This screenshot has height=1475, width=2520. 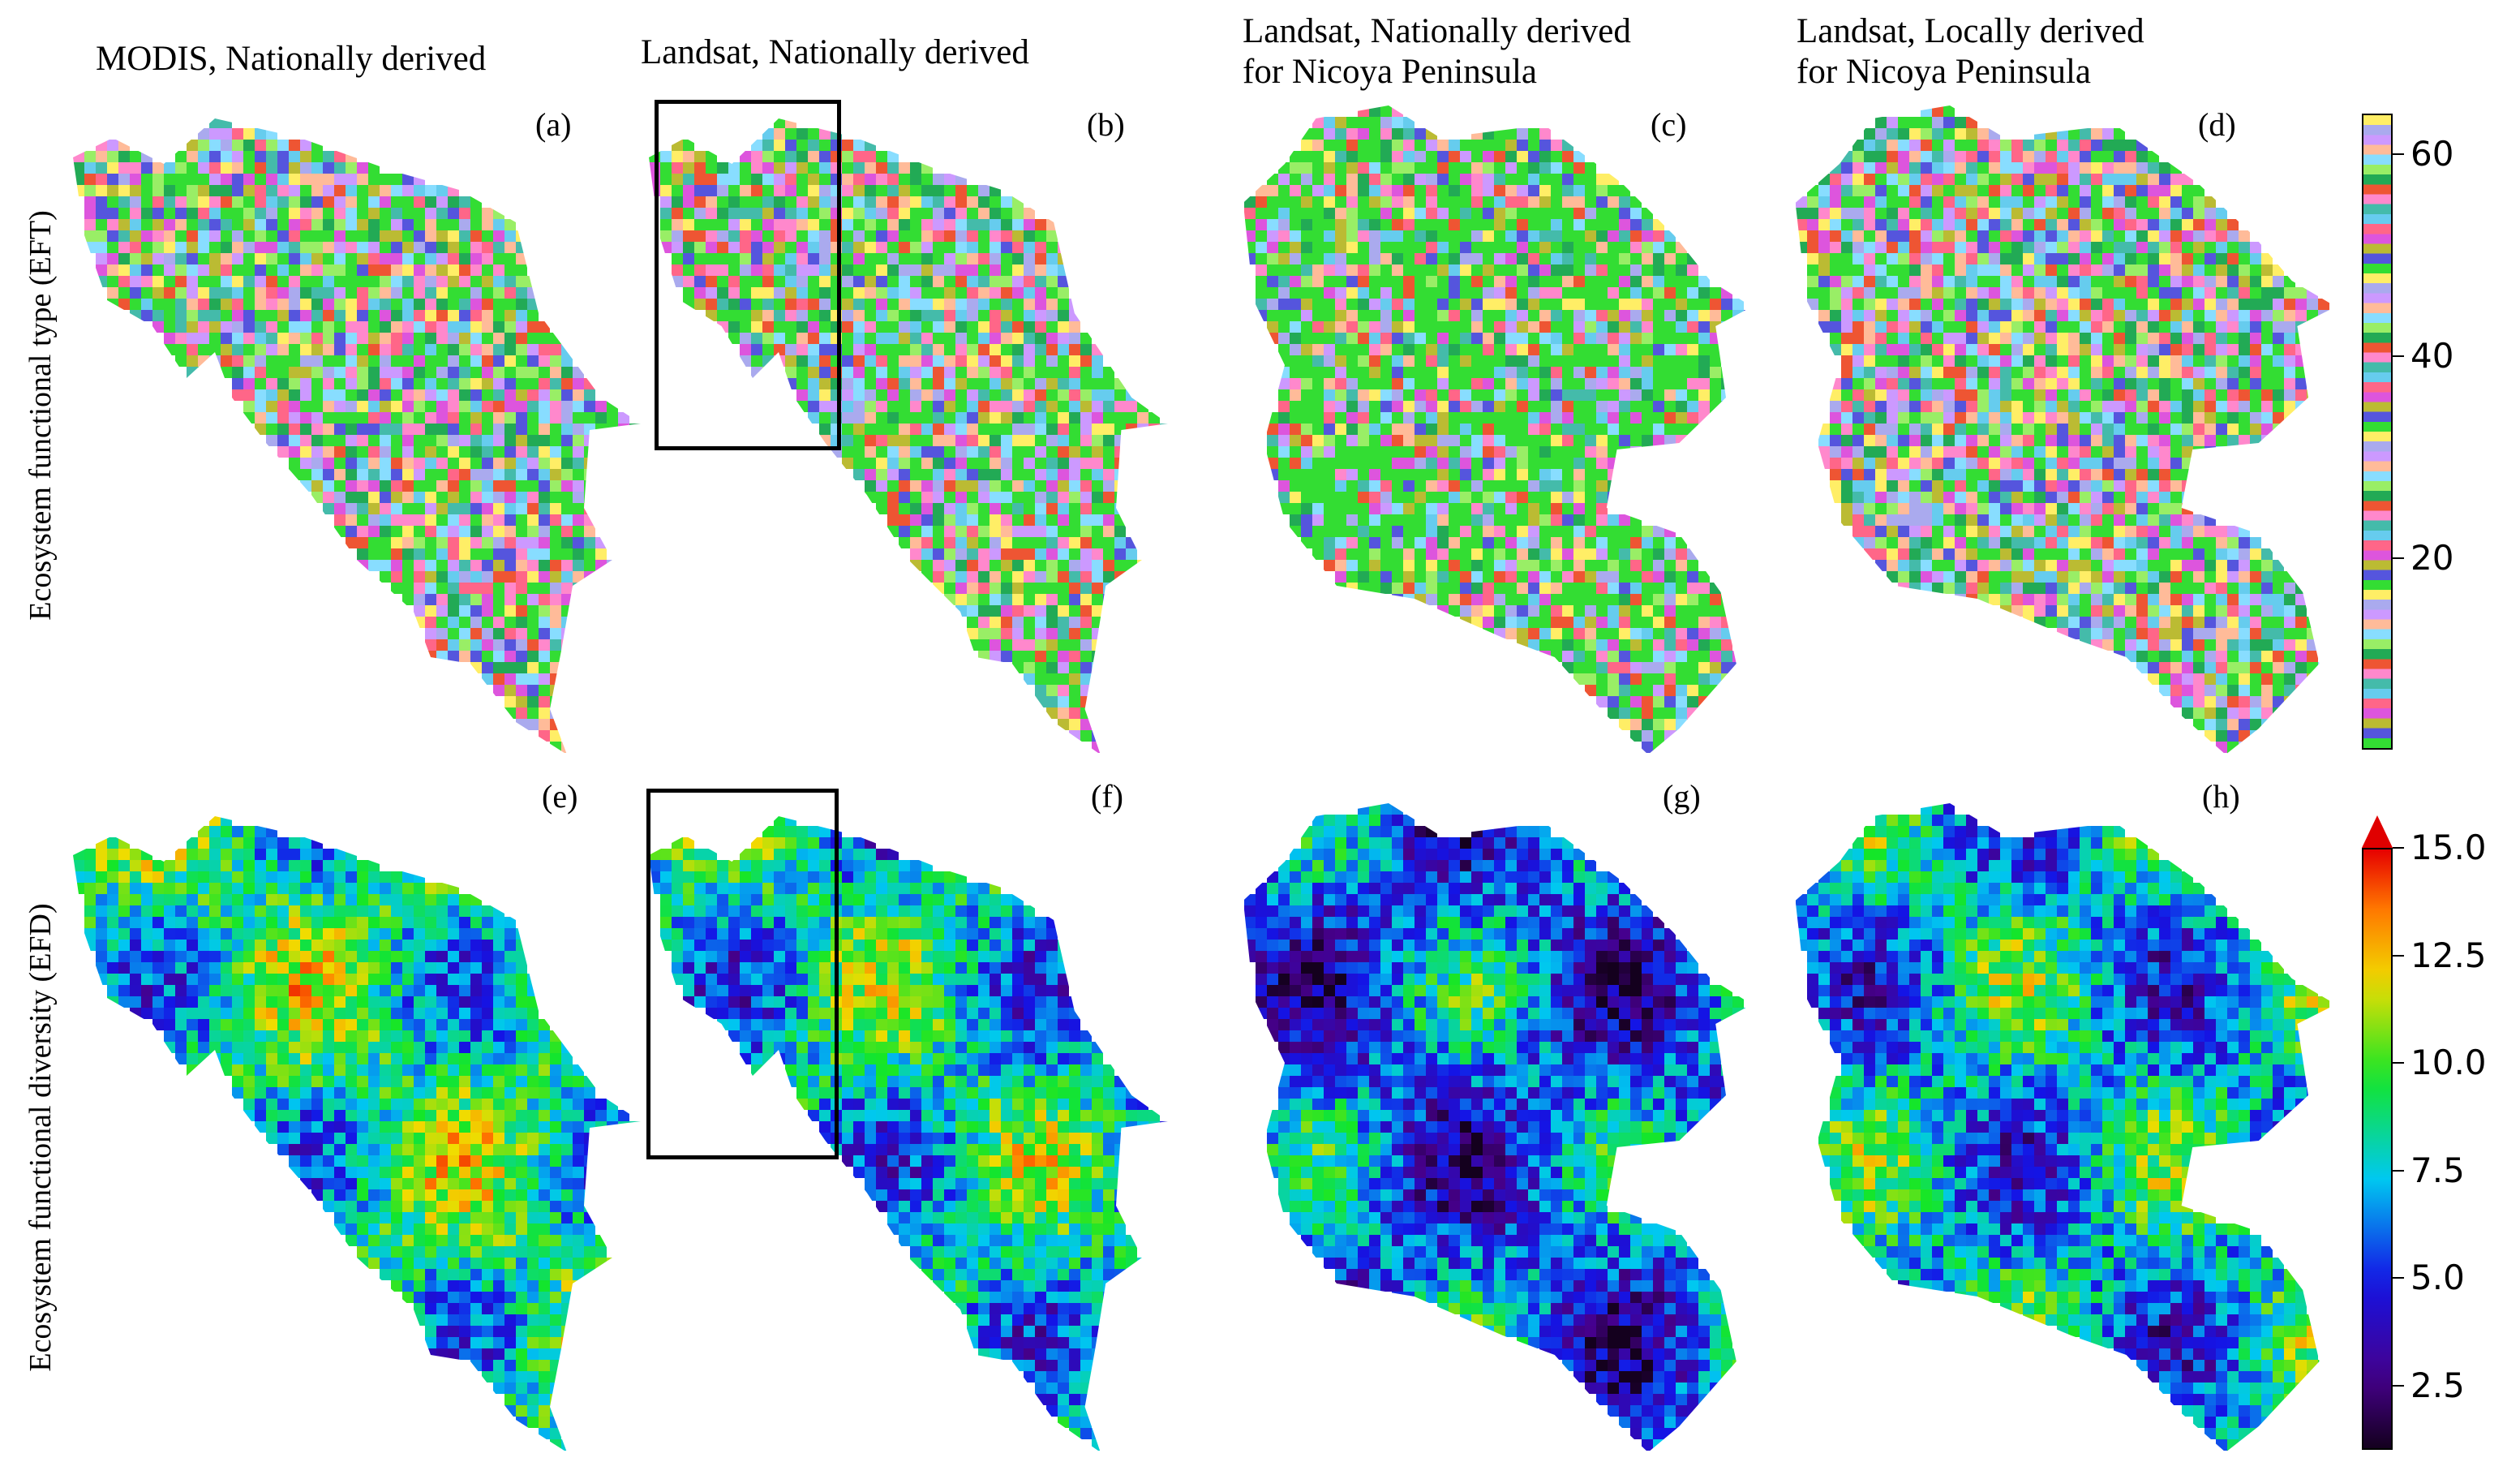 What do you see at coordinates (357, 430) in the screenshot?
I see `map-eft-modis-national` at bounding box center [357, 430].